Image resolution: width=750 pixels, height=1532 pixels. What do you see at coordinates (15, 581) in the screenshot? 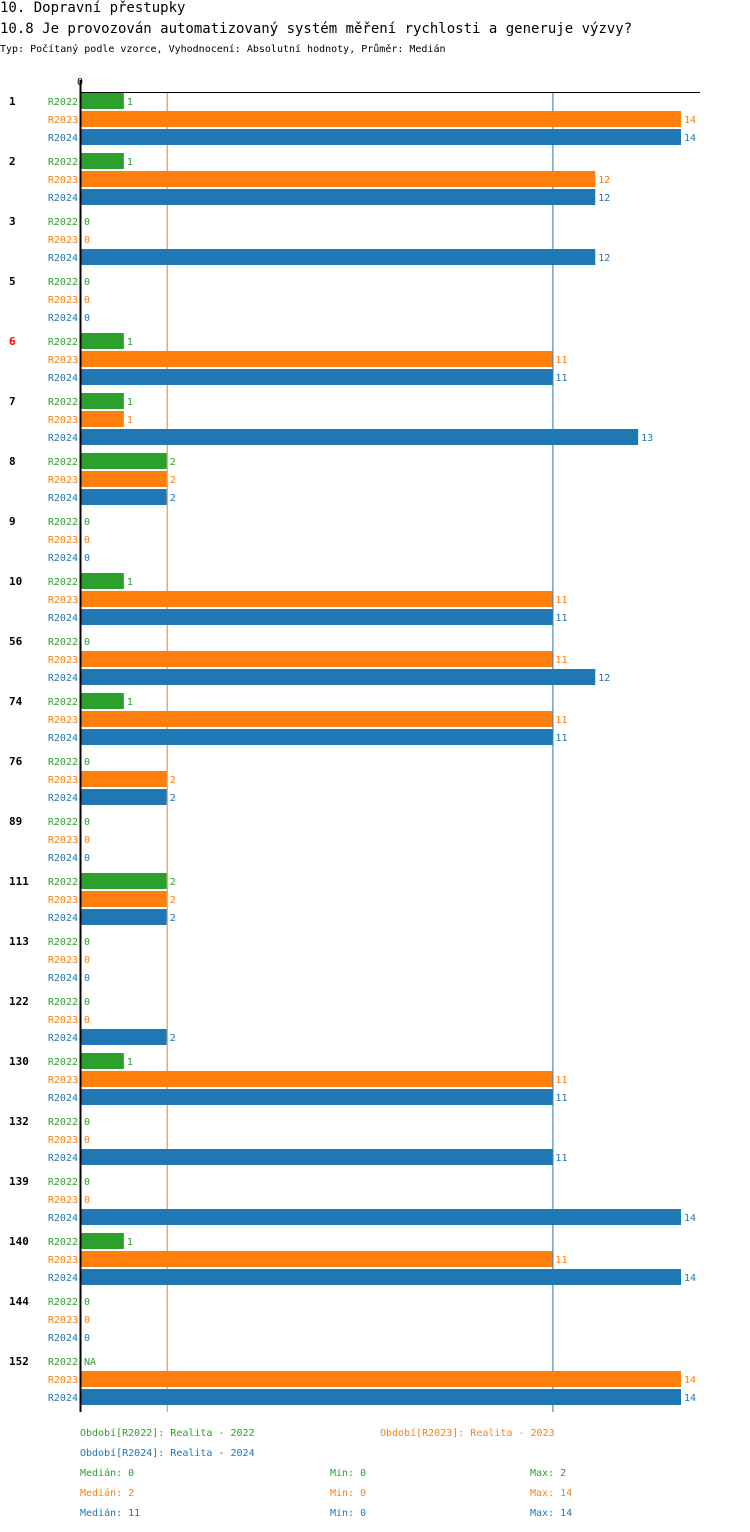
I see `group-label: 10` at bounding box center [15, 581].